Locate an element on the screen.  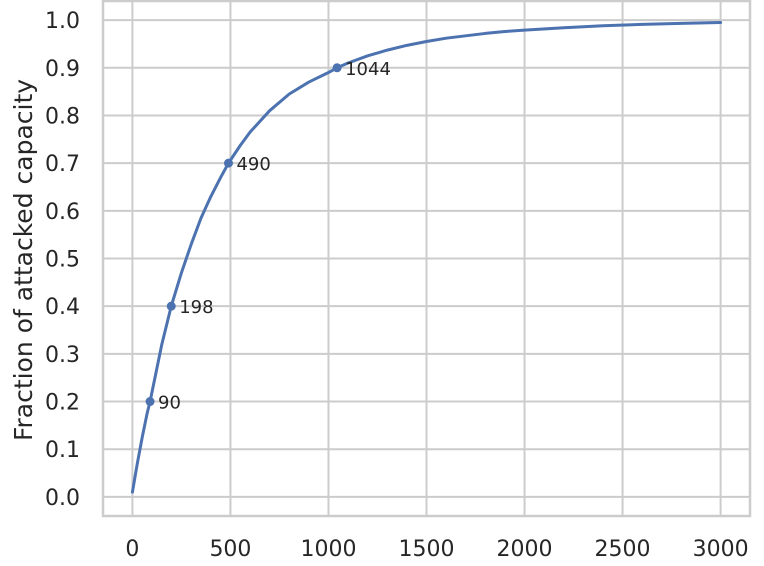
y-tick-label: 0.1 is located at coordinates (62, 450).